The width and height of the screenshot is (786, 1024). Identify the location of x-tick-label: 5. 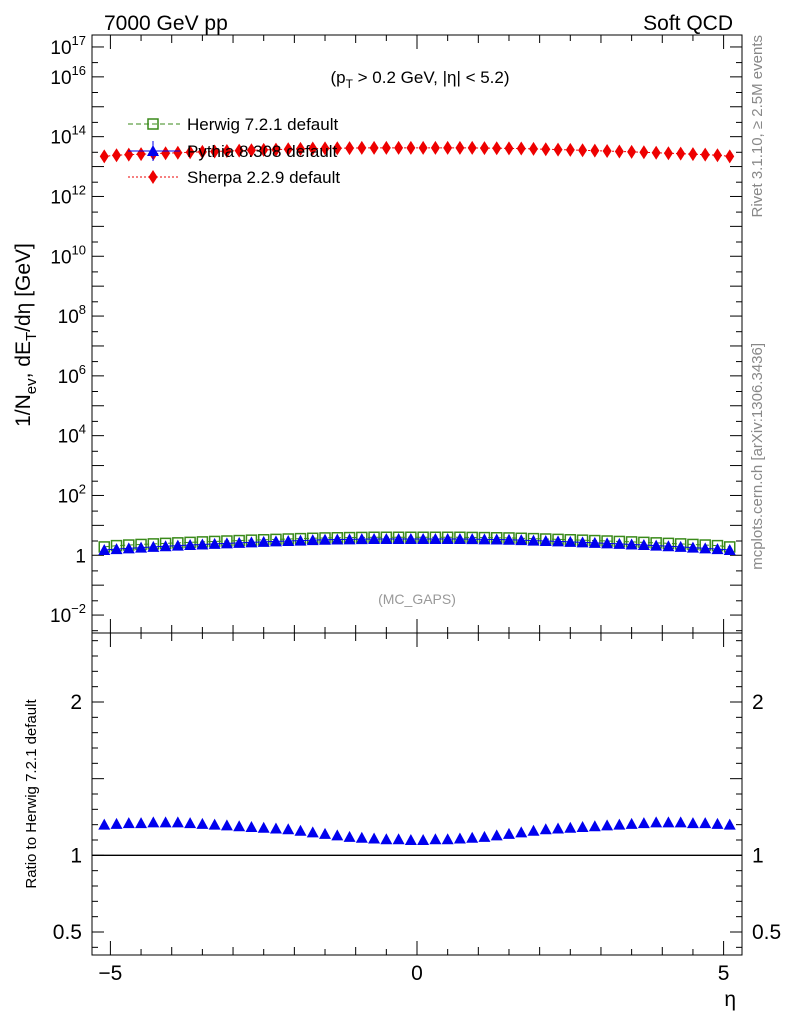
(724, 973).